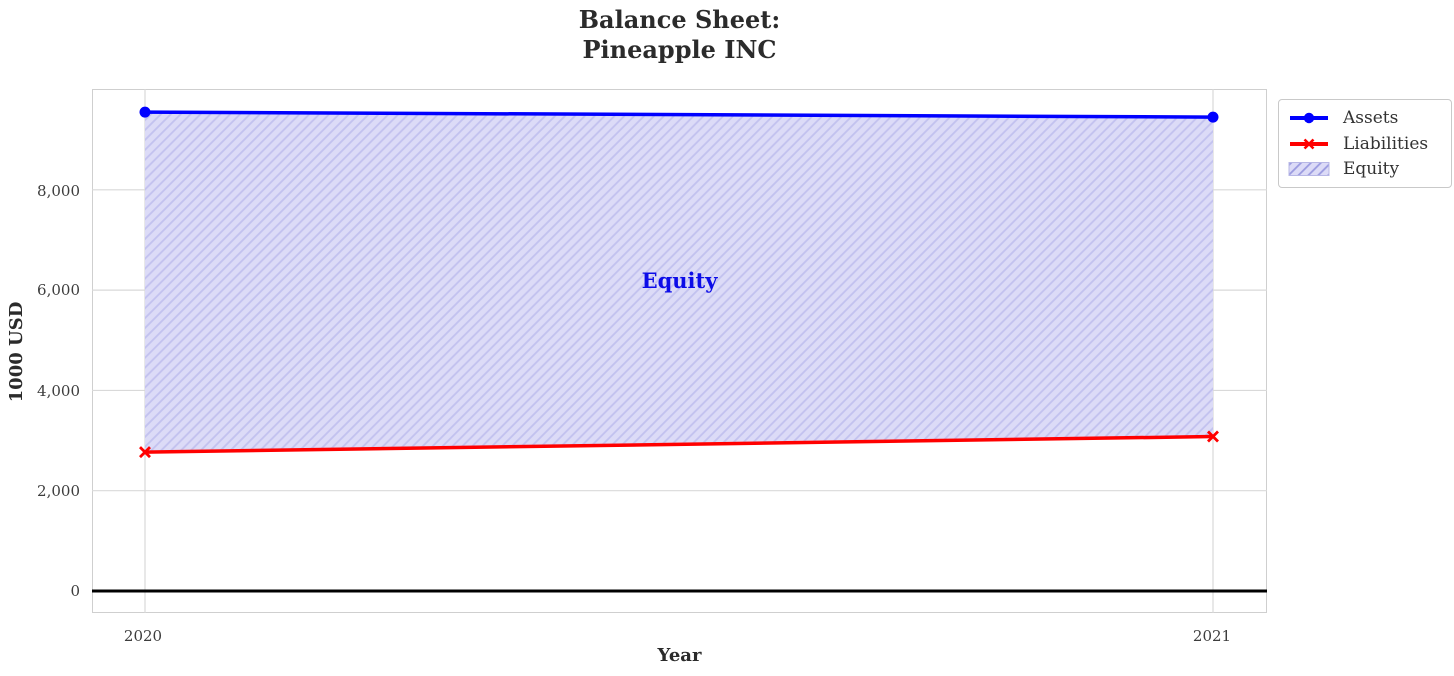 The width and height of the screenshot is (1454, 676). Describe the element at coordinates (1371, 117) in the screenshot. I see `legend-label-assets: Assets` at that location.